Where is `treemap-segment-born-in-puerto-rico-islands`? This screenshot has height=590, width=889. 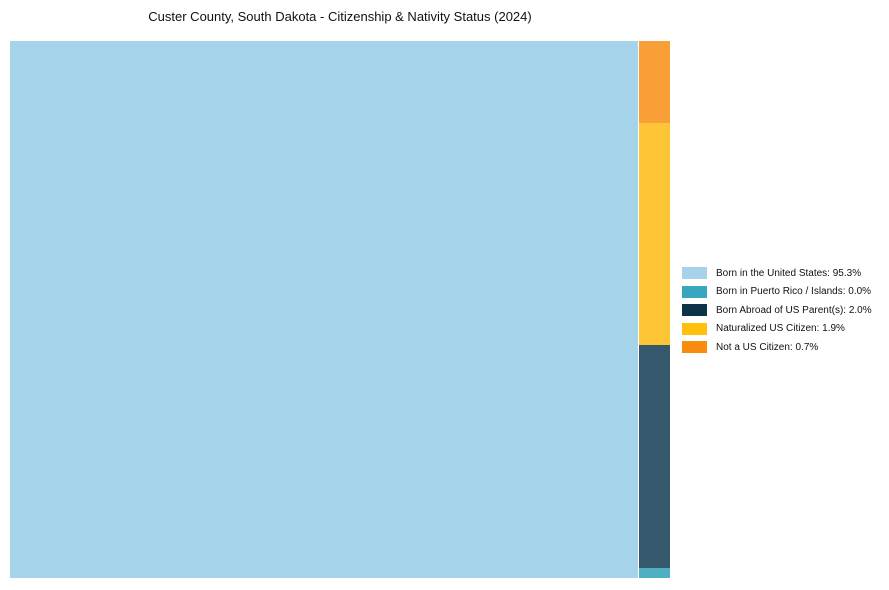 treemap-segment-born-in-puerto-rico-islands is located at coordinates (654, 573).